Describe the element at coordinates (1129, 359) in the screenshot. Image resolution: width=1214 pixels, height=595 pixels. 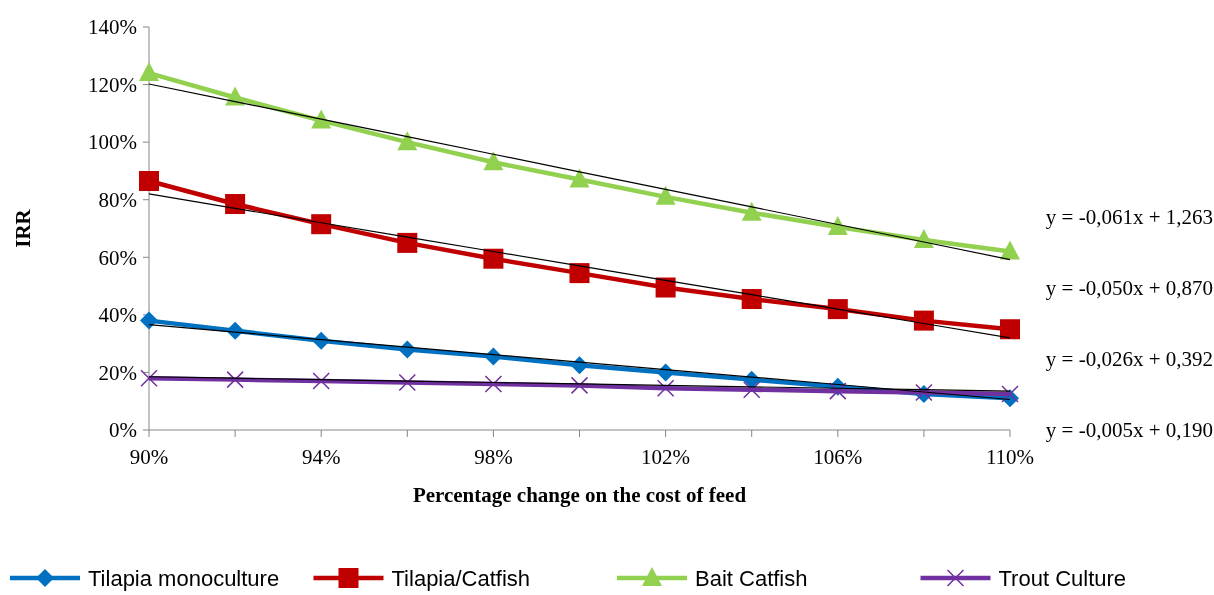
I see `text: y = -0,026x + 0,392` at that location.